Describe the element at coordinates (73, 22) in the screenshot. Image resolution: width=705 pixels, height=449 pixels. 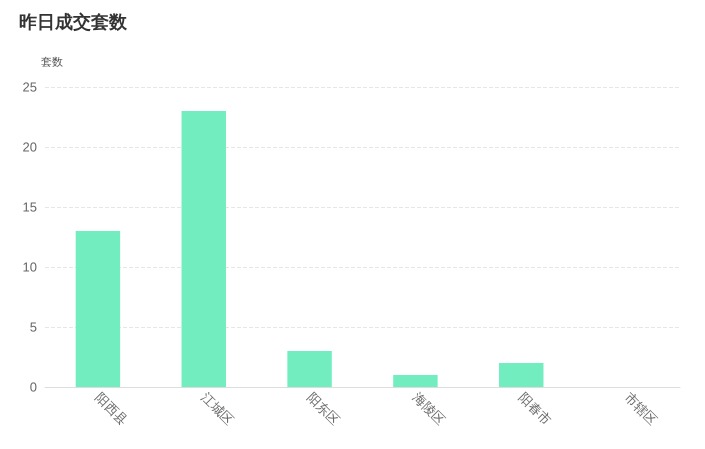
I see `chart-title: 昨日成交套数` at that location.